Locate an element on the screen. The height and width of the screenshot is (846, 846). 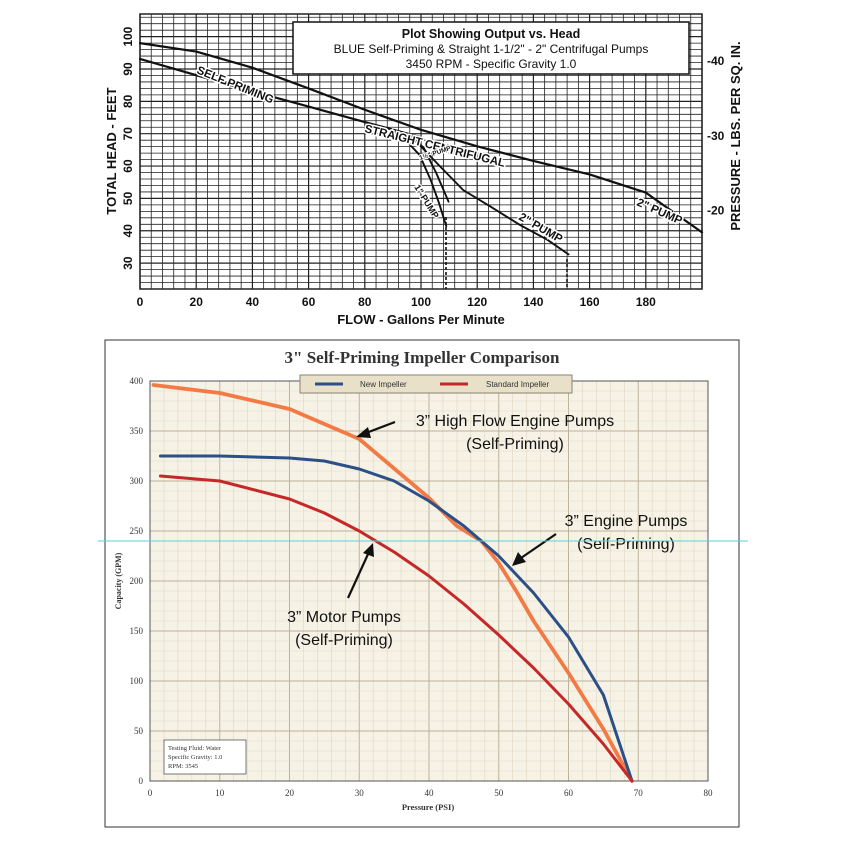
bottom-y-tick-label: 0 is located at coordinates (141, 781).